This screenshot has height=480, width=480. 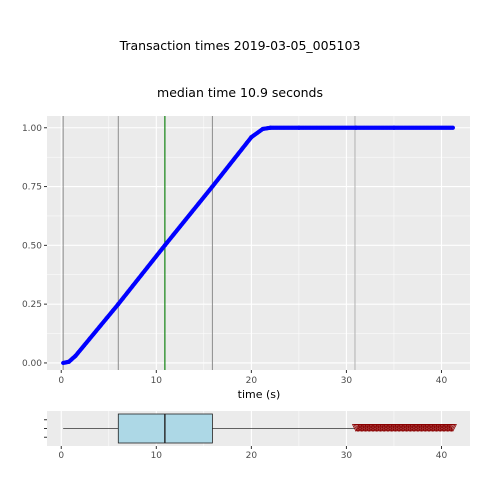 I want to click on x-axis-label: time (s), so click(x=259, y=394).